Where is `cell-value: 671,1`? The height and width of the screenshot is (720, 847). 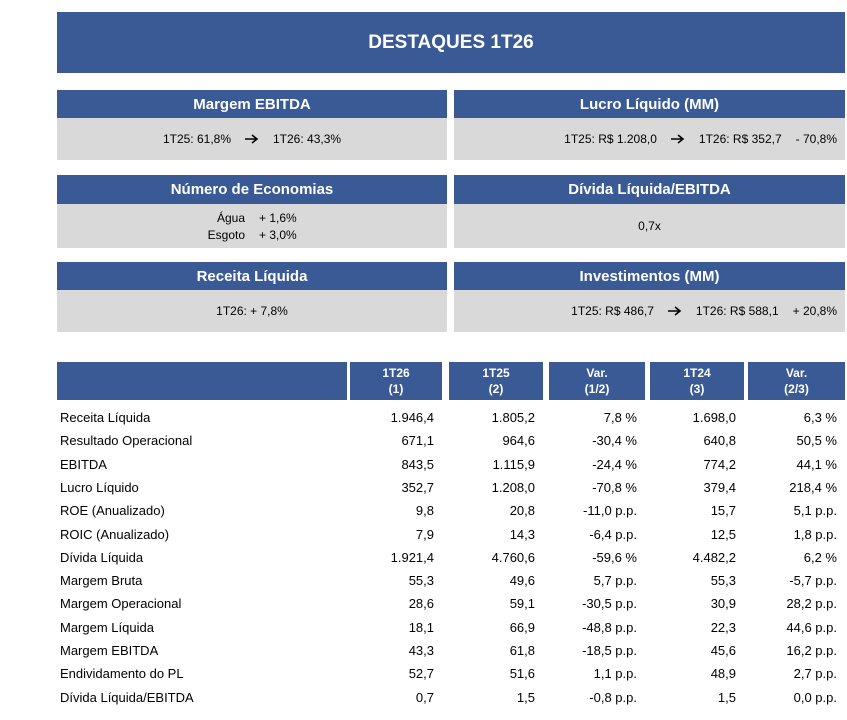
cell-value: 671,1 is located at coordinates (417, 441).